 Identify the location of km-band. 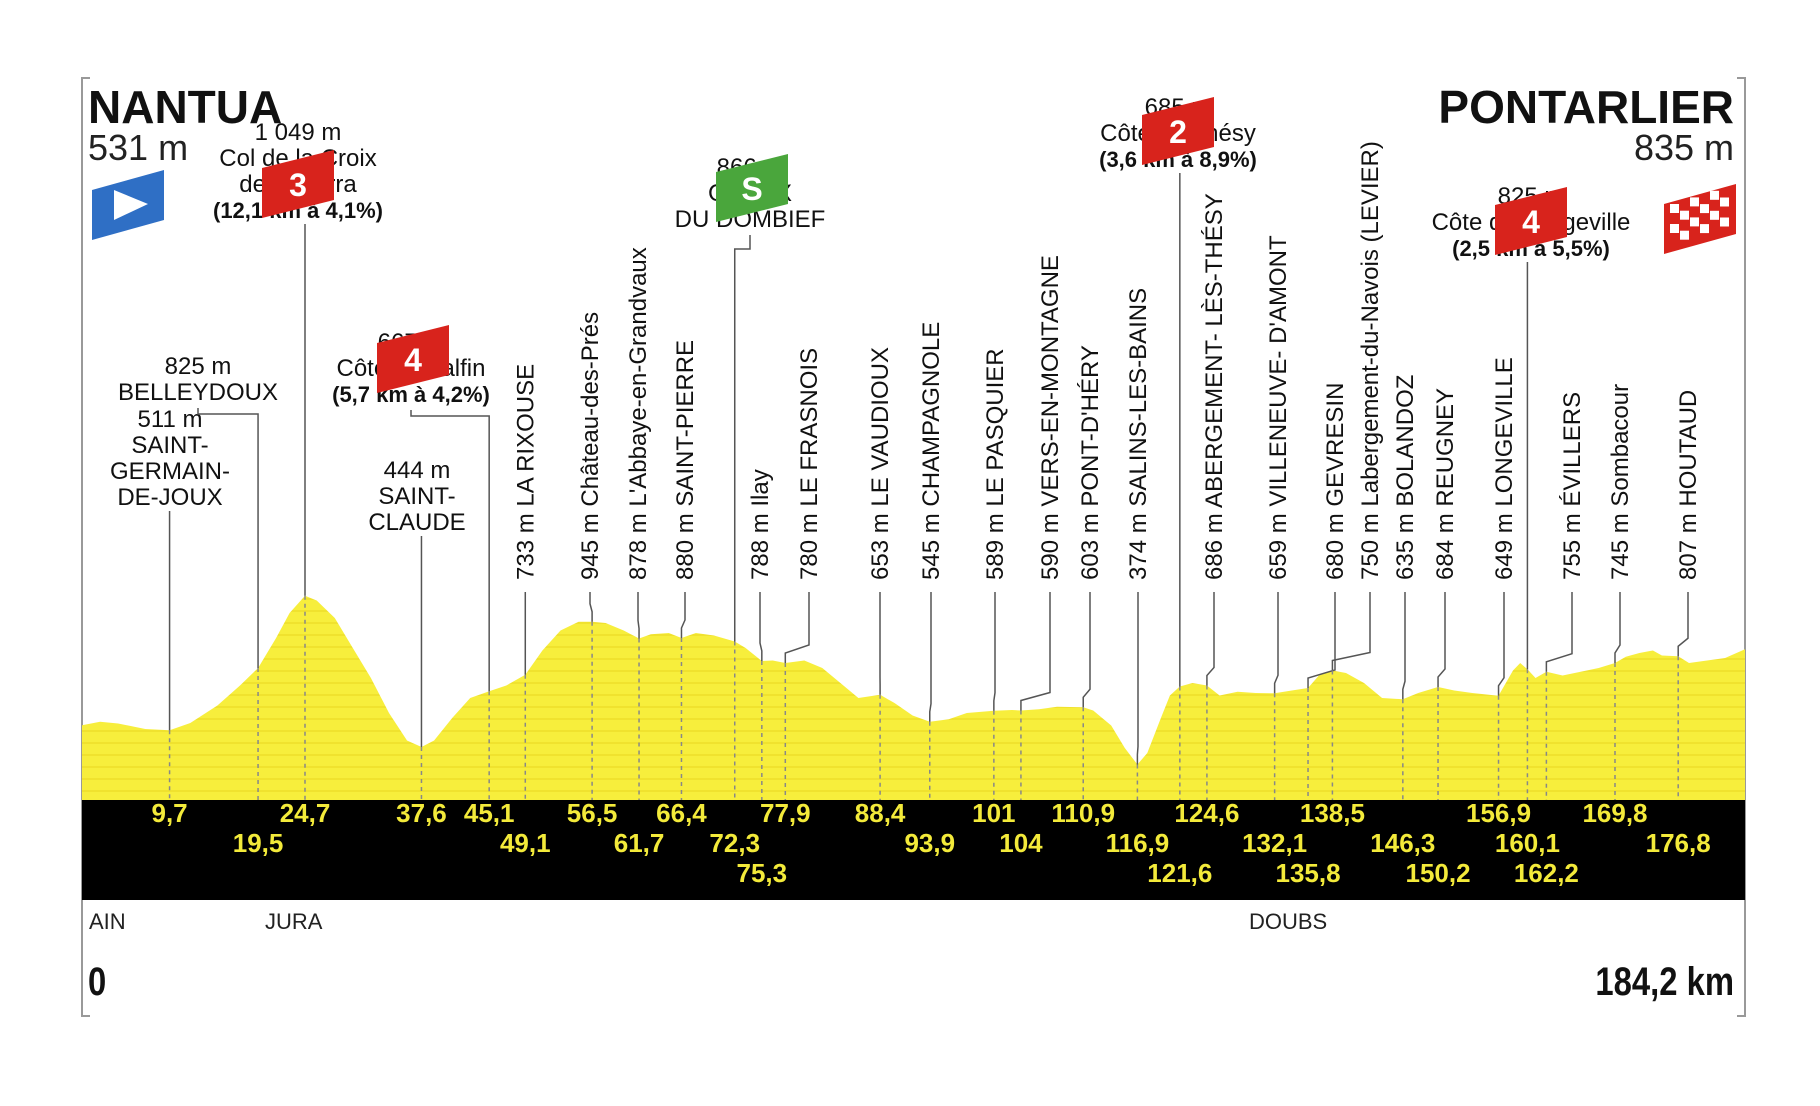
(913, 850).